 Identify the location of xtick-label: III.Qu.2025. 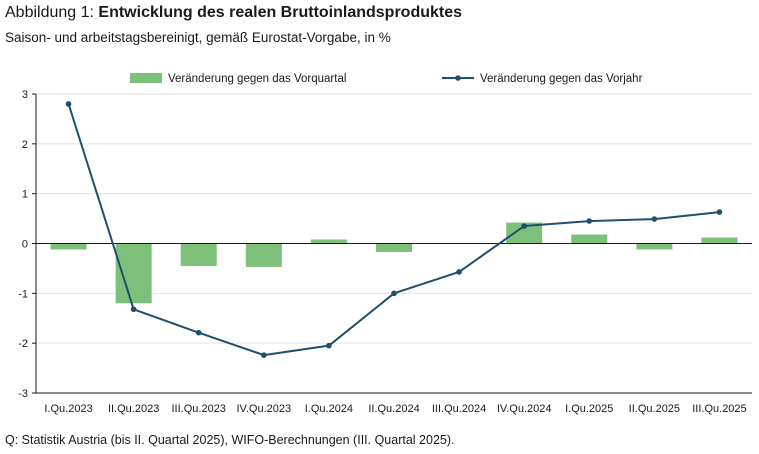
(719, 409).